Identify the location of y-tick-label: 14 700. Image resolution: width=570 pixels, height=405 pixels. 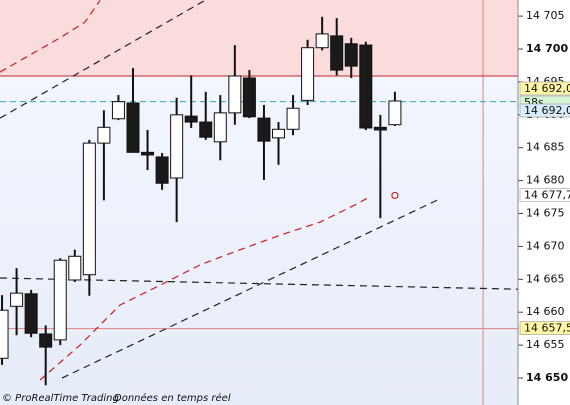
(547, 48).